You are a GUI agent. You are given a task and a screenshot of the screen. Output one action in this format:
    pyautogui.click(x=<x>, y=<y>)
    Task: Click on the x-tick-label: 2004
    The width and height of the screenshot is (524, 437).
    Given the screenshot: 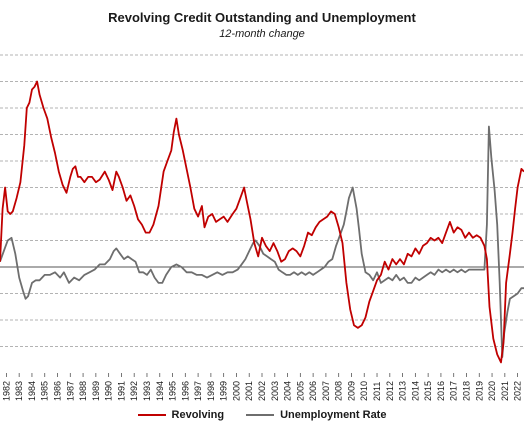 What is the action you would take?
    pyautogui.click(x=288, y=391)
    